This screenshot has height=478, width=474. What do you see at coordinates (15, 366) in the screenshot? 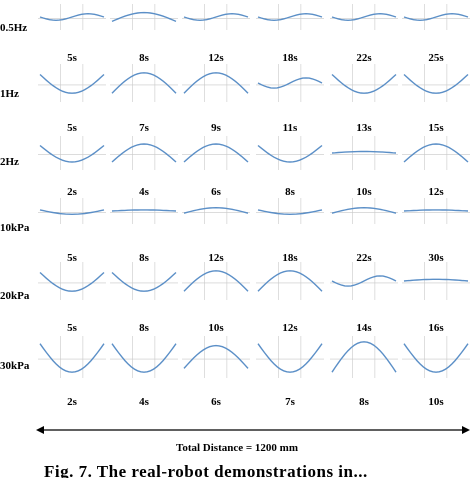
I see `row-label: 30kPa` at bounding box center [15, 366].